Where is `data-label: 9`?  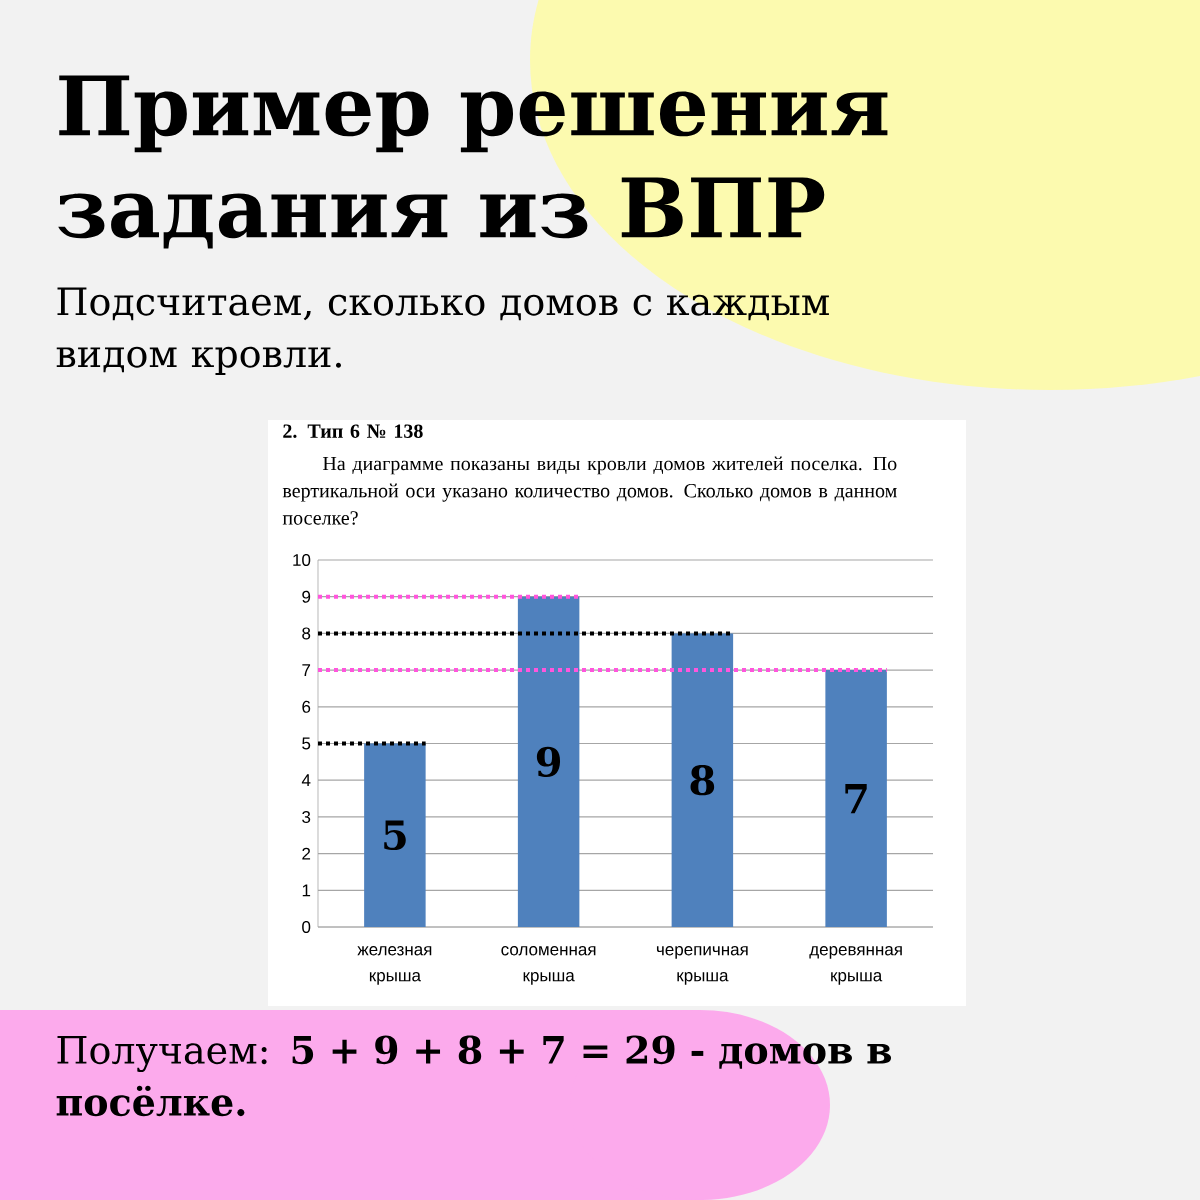
data-label: 9 is located at coordinates (548, 761).